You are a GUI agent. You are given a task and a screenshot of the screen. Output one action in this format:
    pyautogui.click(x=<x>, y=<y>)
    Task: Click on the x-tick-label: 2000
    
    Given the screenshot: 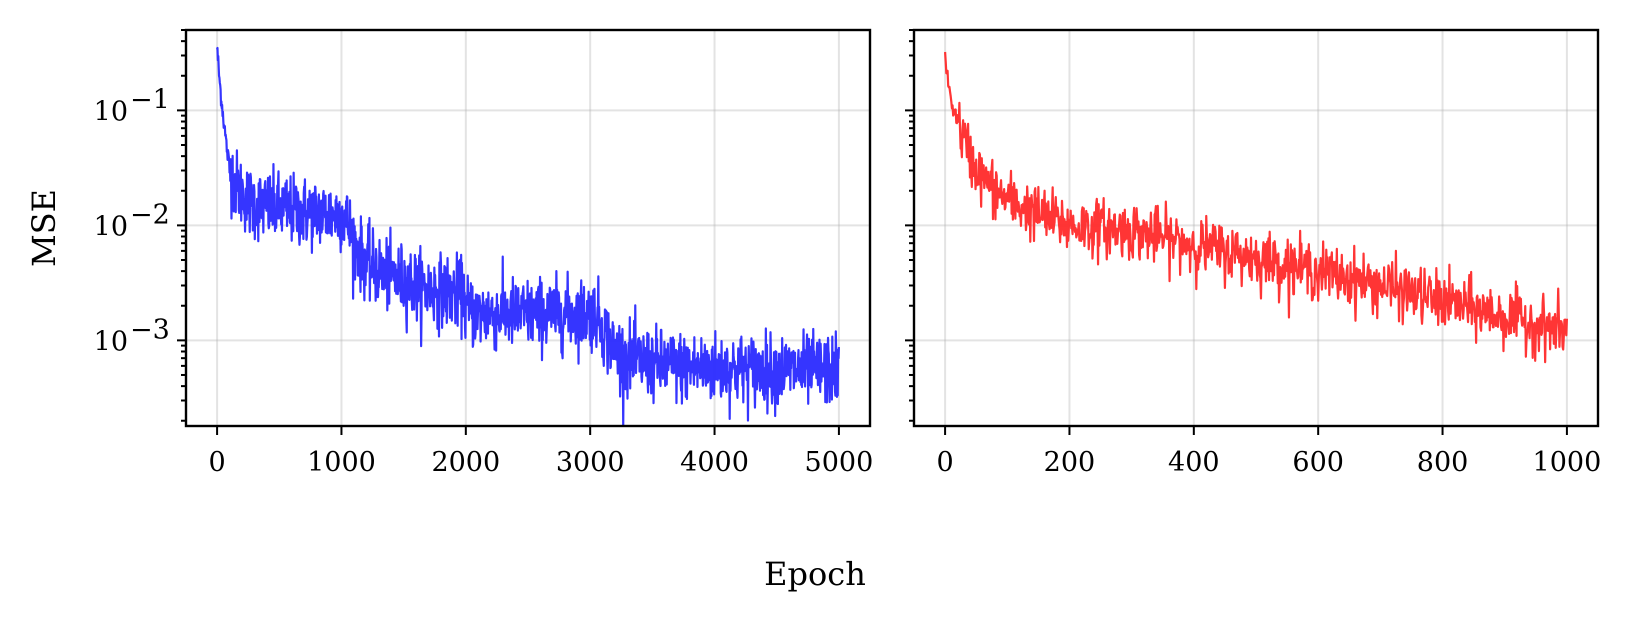 What is the action you would take?
    pyautogui.click(x=465, y=462)
    